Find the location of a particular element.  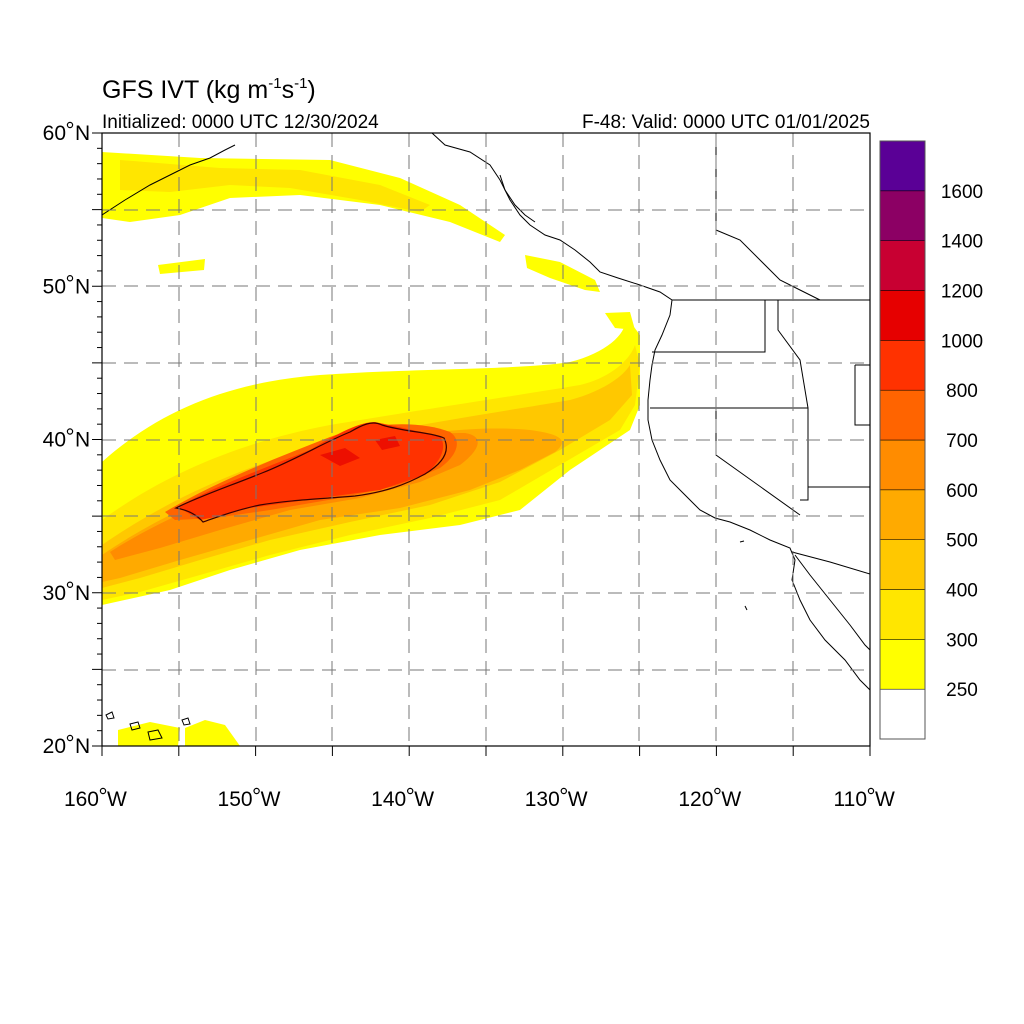

lat-tick-label: 40 is located at coordinates (54, 440).